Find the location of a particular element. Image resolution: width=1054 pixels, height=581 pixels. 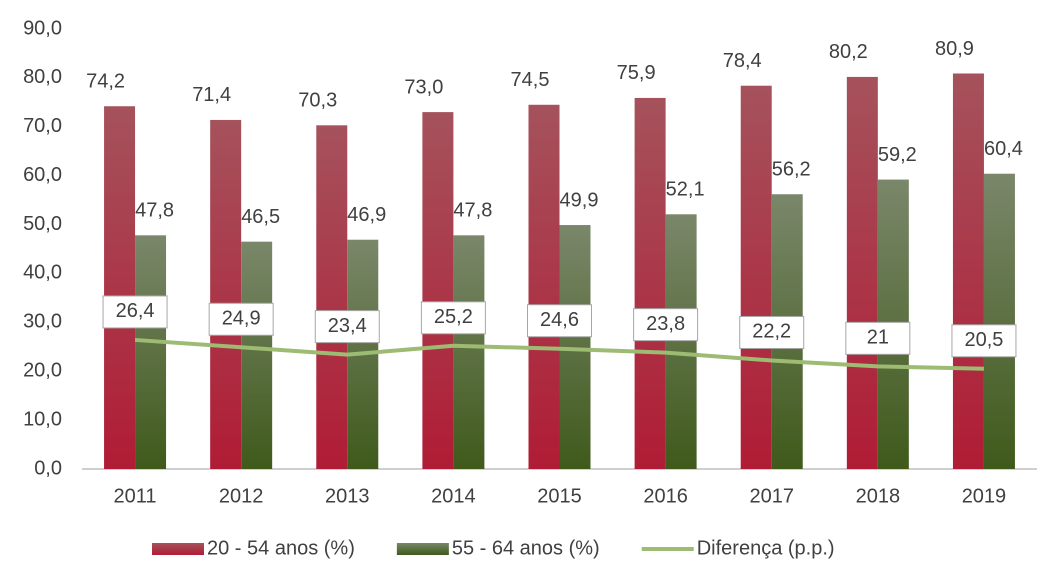

x-tick-label: 2016 is located at coordinates (665, 496).